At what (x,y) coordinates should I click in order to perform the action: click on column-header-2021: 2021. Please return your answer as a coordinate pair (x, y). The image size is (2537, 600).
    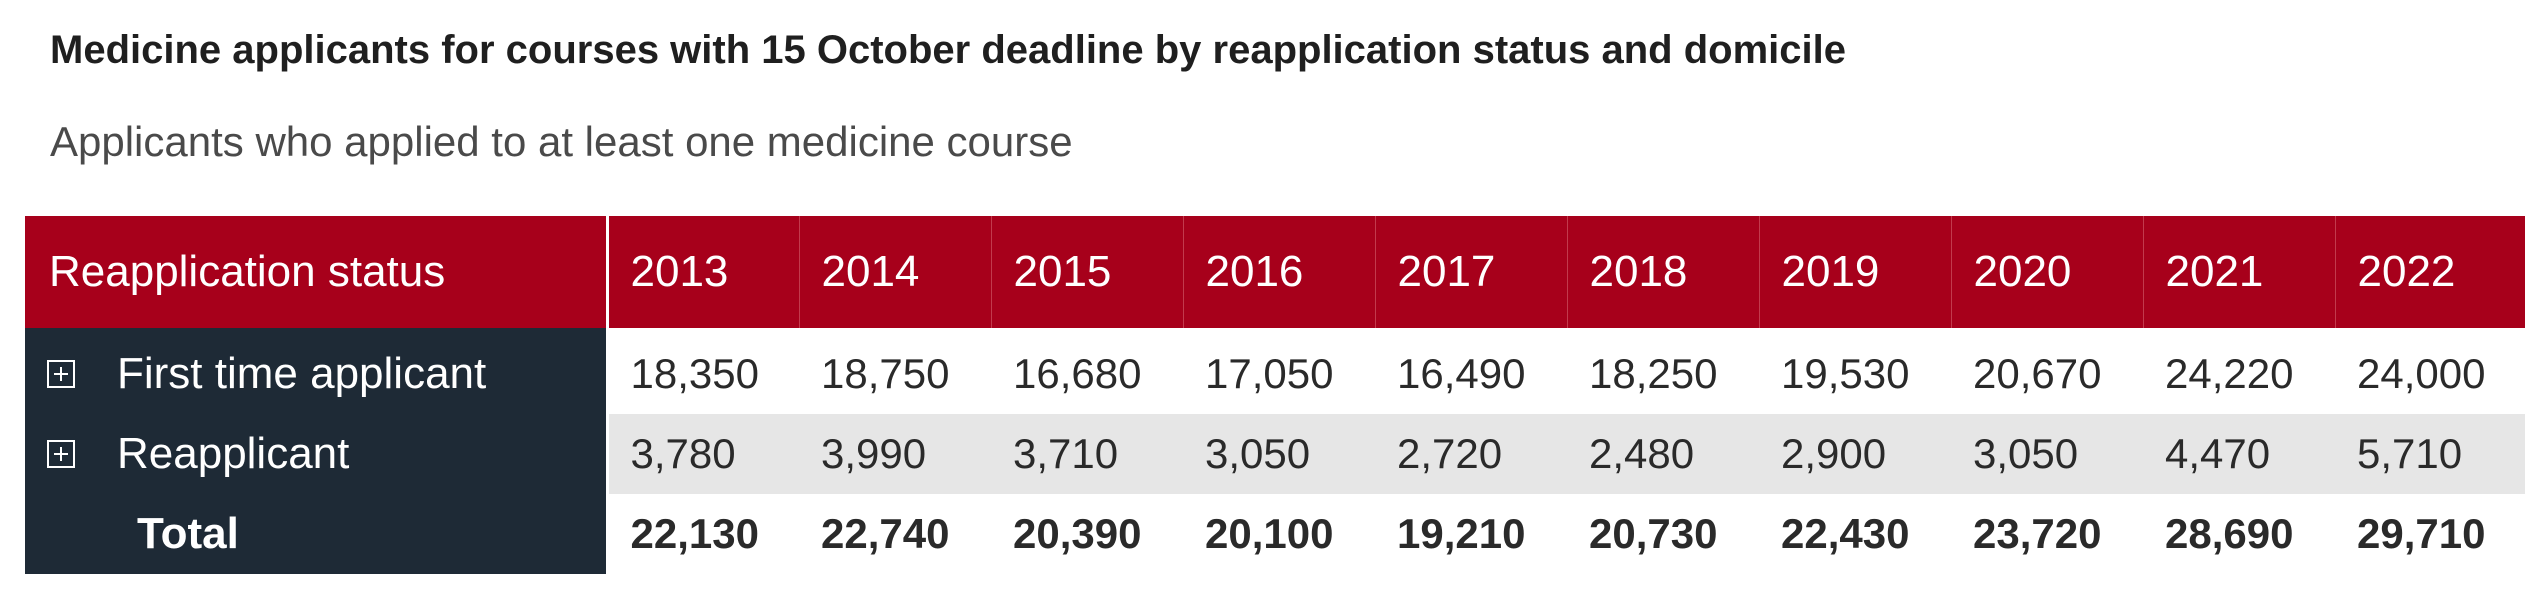
    Looking at the image, I should click on (2239, 272).